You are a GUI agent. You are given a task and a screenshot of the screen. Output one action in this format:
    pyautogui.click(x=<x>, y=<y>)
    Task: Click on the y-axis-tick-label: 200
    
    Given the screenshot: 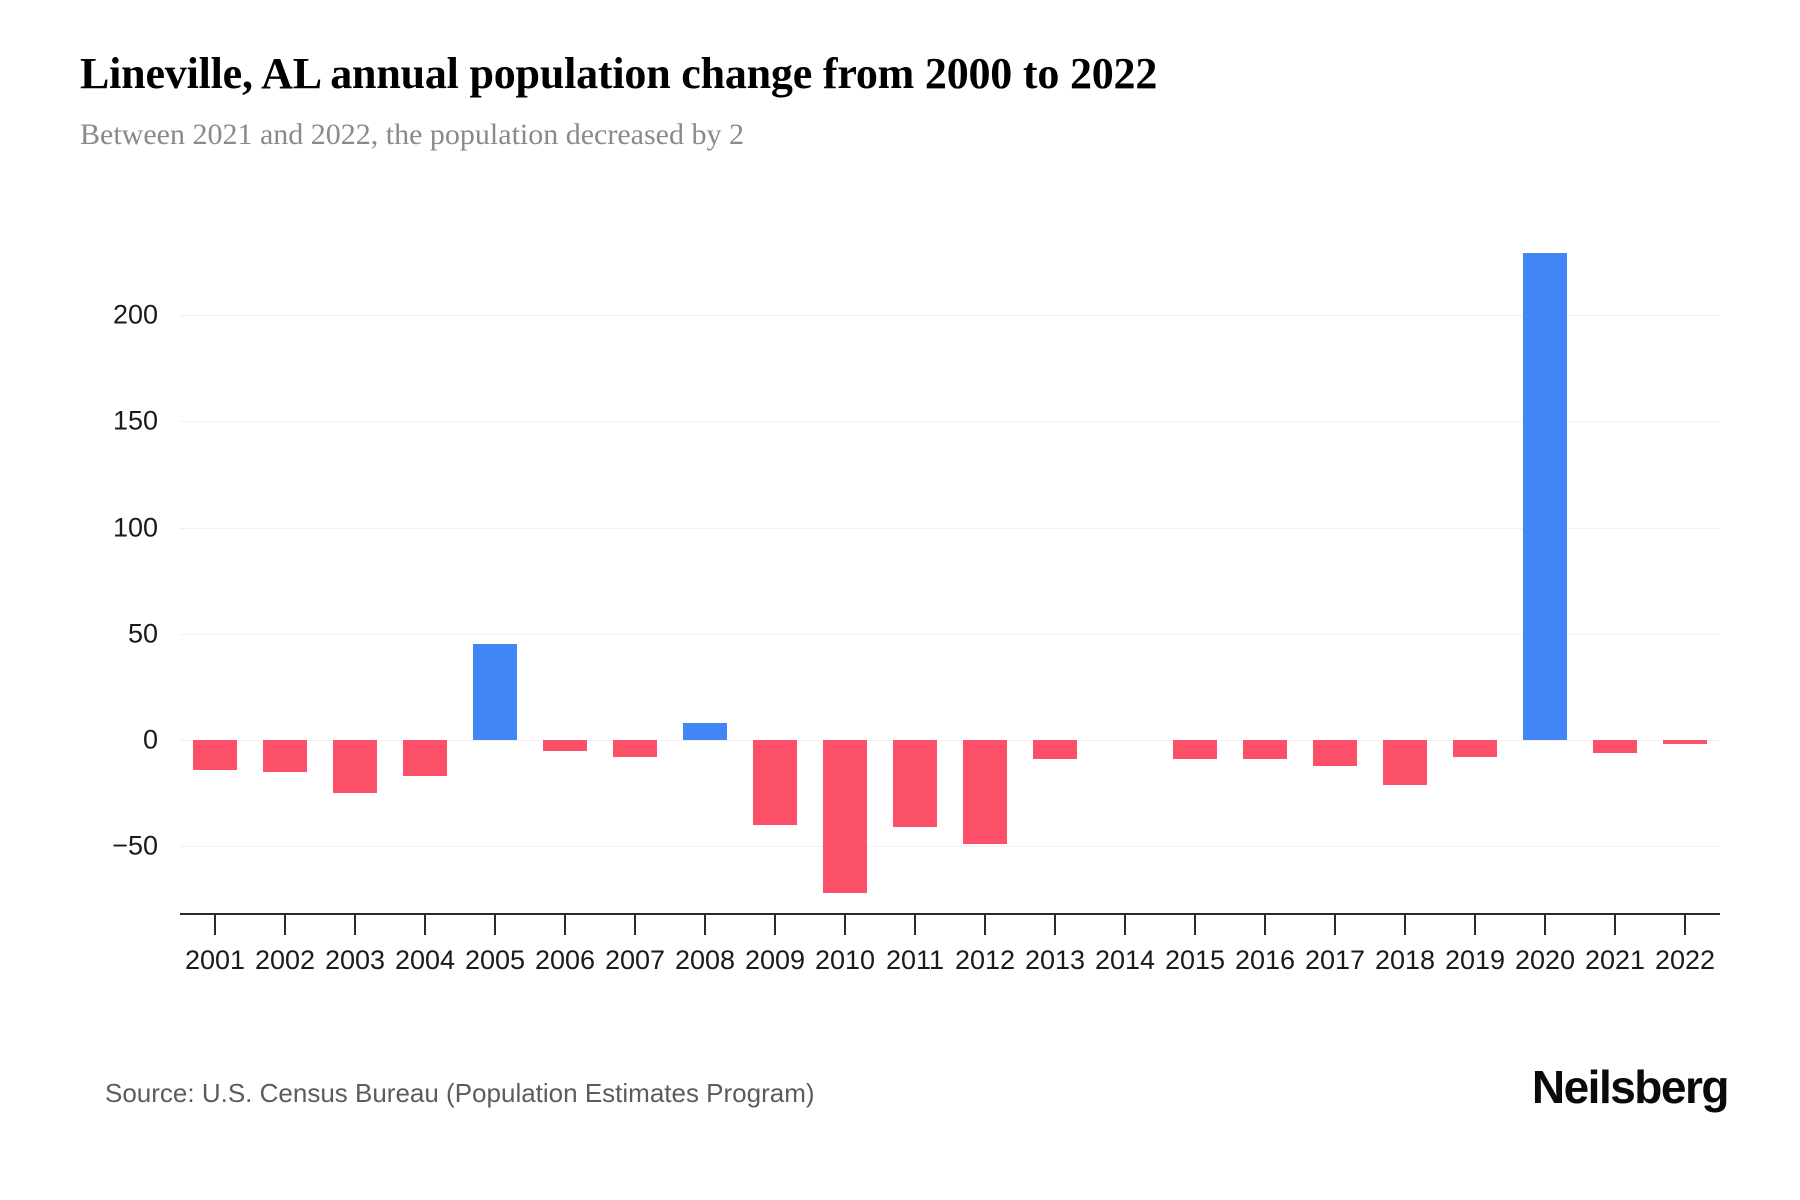 What is the action you would take?
    pyautogui.click(x=135, y=314)
    